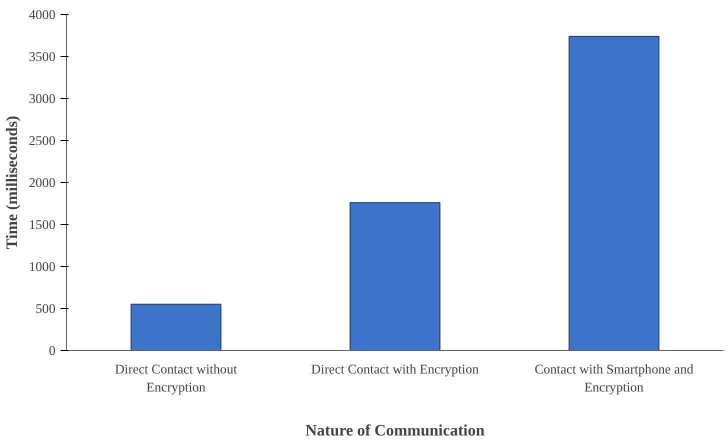 The height and width of the screenshot is (442, 728). What do you see at coordinates (42, 56) in the screenshot?
I see `y-tick-label: 3500` at bounding box center [42, 56].